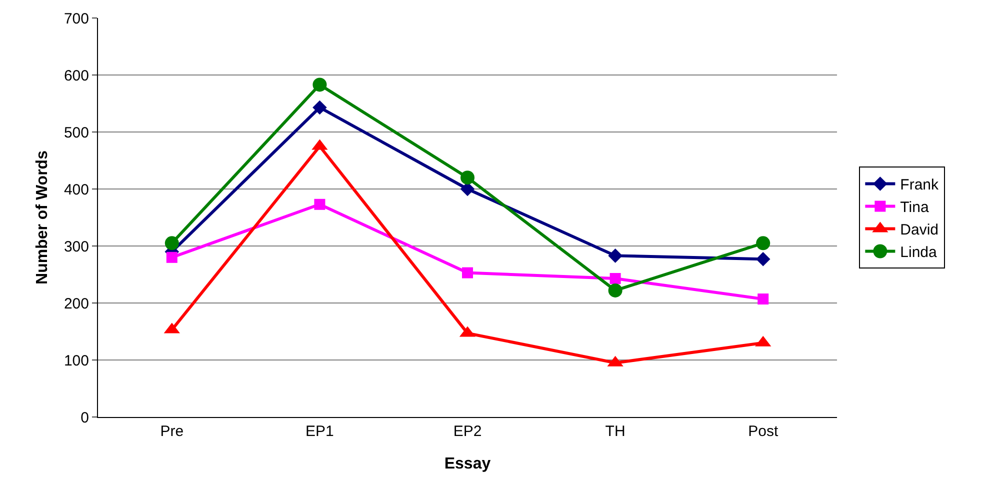 This screenshot has width=984, height=501. Describe the element at coordinates (919, 230) in the screenshot. I see `legend-label: David` at that location.